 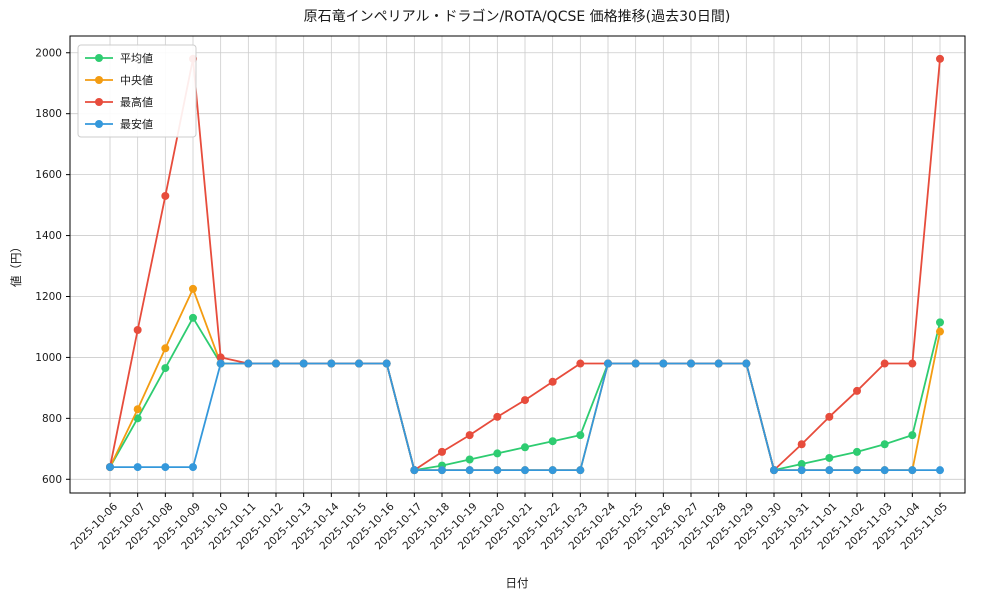 What do you see at coordinates (48, 297) in the screenshot?
I see `y-tick-label: 1200` at bounding box center [48, 297].